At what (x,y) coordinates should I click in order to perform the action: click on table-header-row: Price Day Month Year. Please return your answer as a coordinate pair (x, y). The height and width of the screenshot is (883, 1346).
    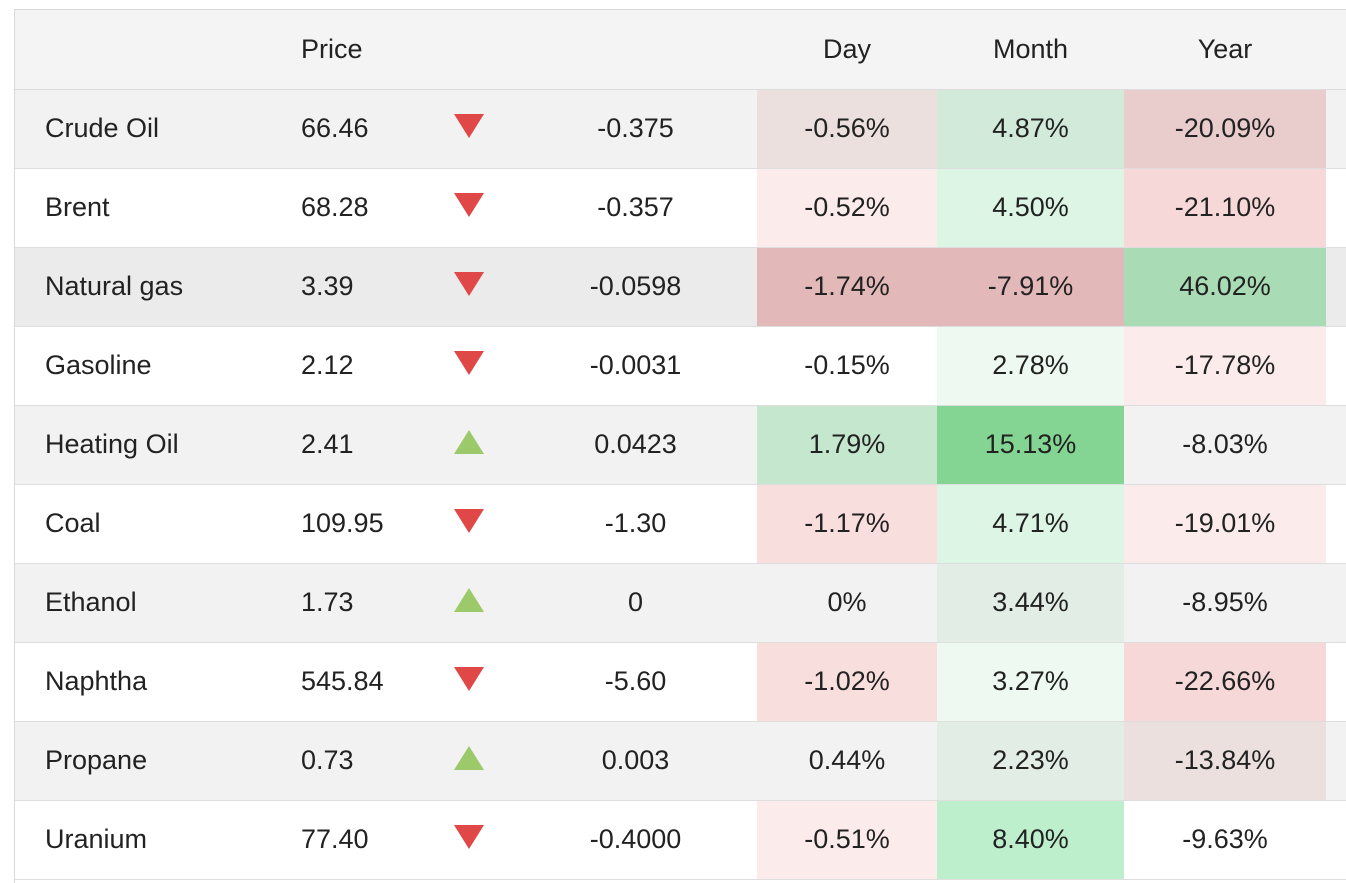
    Looking at the image, I should click on (680, 50).